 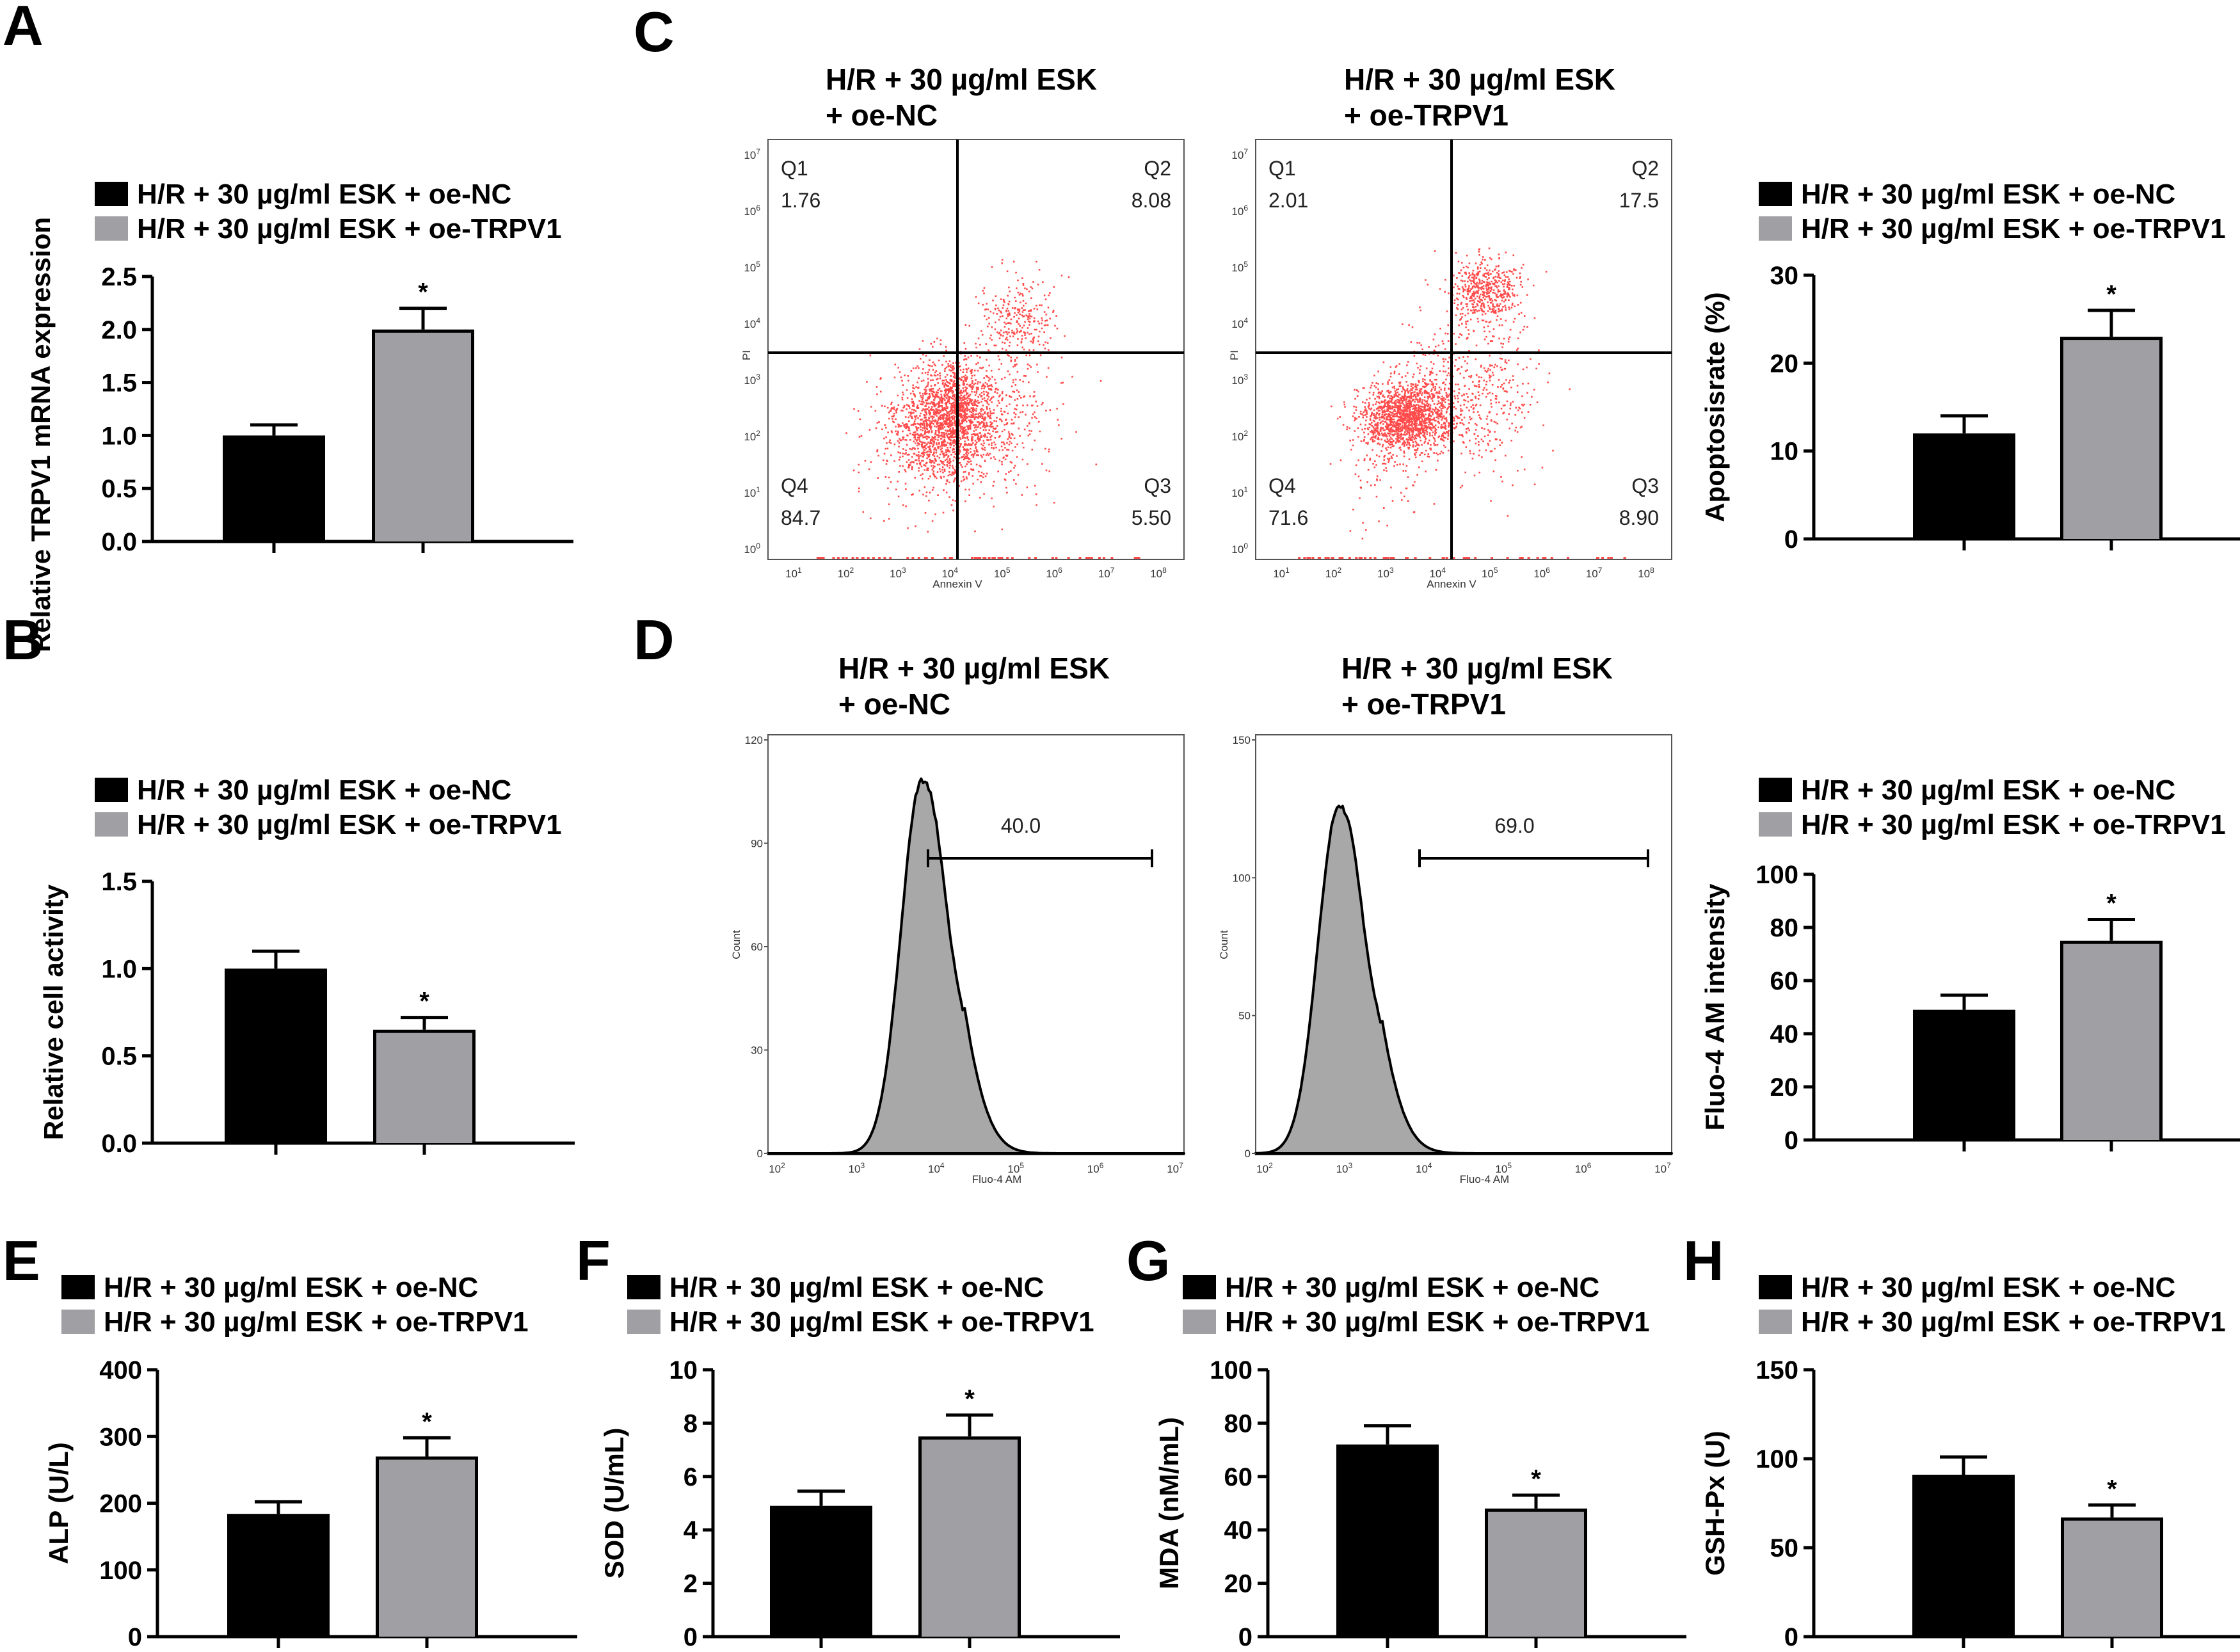 What do you see at coordinates (1169, 1503) in the screenshot?
I see `y-axis-label: MDA (nM/mL)` at bounding box center [1169, 1503].